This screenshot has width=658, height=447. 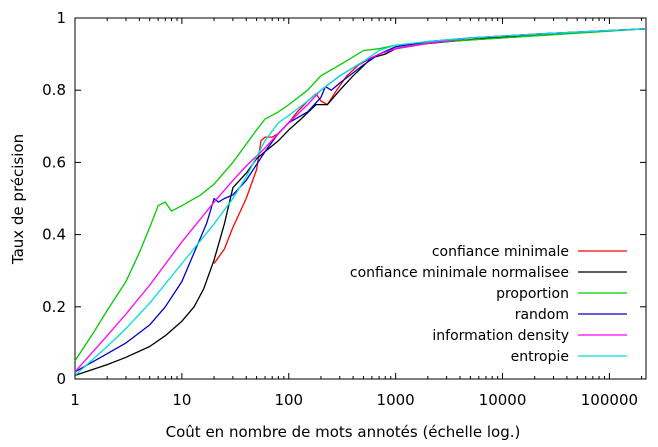 I want to click on x-tick-label: 1000, so click(x=396, y=400).